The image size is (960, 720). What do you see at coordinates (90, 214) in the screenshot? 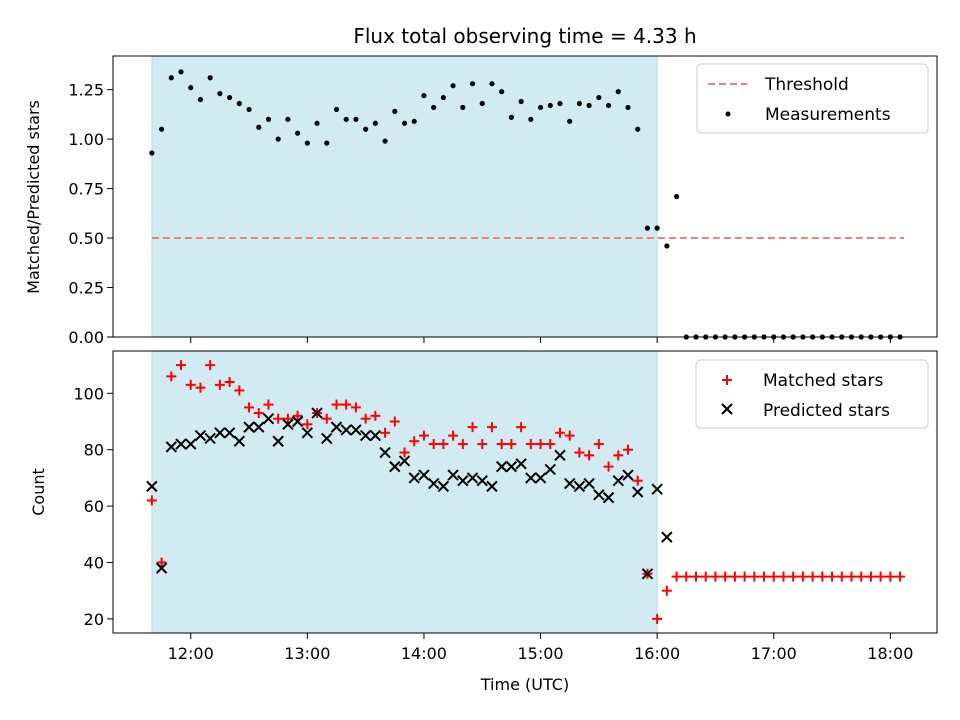
I see `top-y-ticks: 0.00 0.25 0.50 0.75 1.00 1.25` at bounding box center [90, 214].